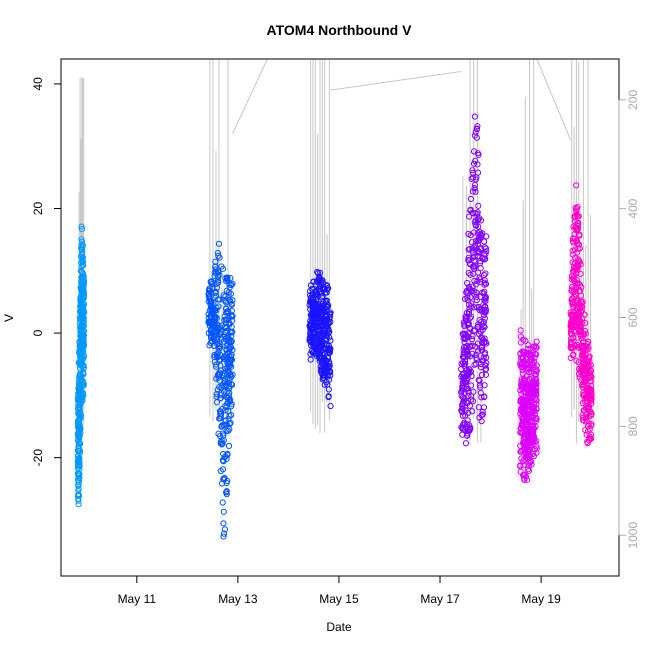 The height and width of the screenshot is (650, 650). I want to click on y-axis-label: V, so click(9, 318).